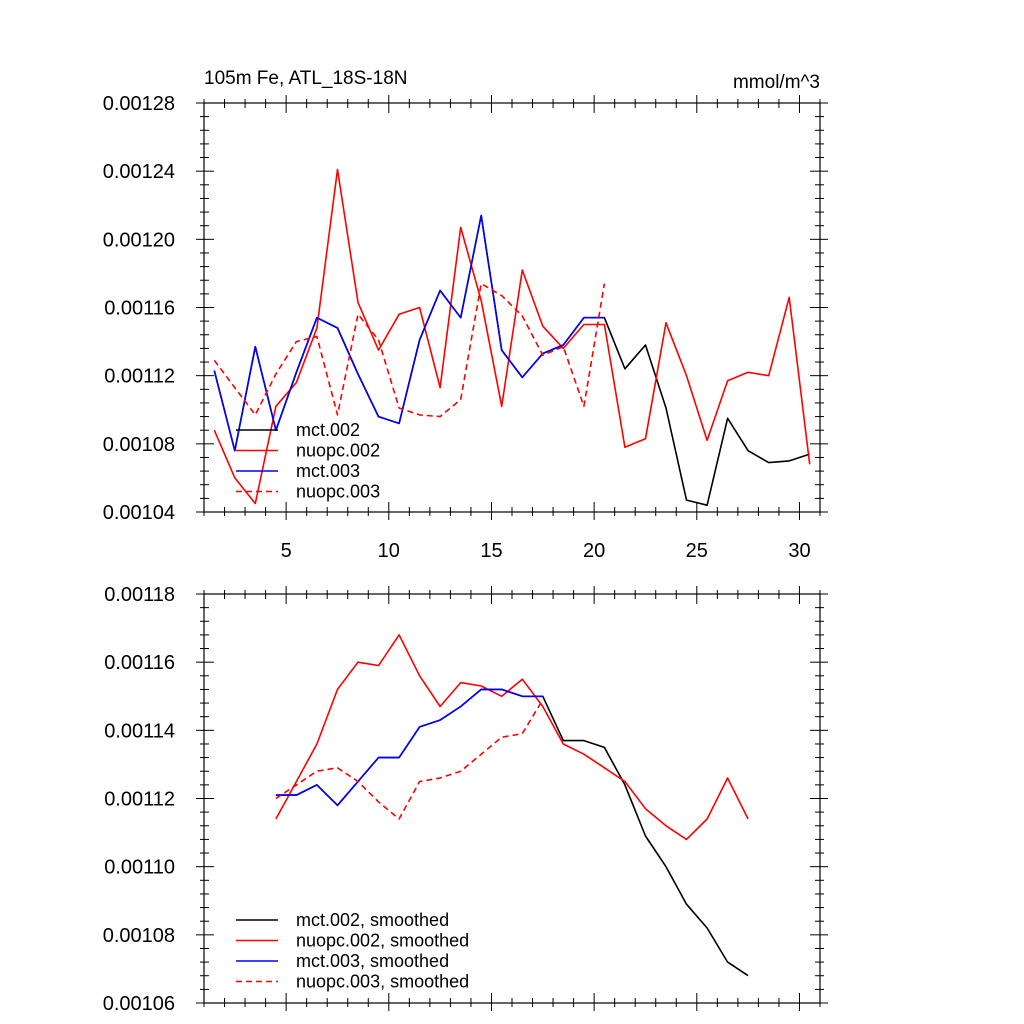  Describe the element at coordinates (139, 1004) in the screenshot. I see `y-tick-label: 0.00106` at that location.